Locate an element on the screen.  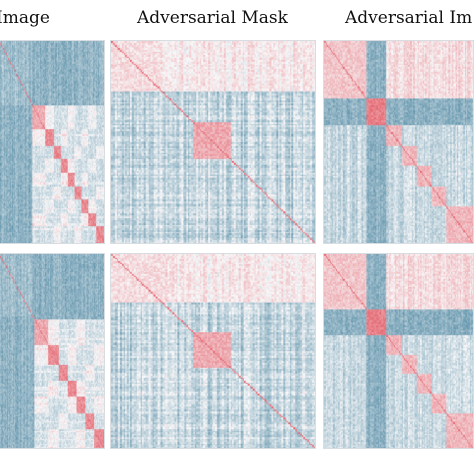
column-title-adversarial-mask: Adversarial Mask is located at coordinates (212, 18).